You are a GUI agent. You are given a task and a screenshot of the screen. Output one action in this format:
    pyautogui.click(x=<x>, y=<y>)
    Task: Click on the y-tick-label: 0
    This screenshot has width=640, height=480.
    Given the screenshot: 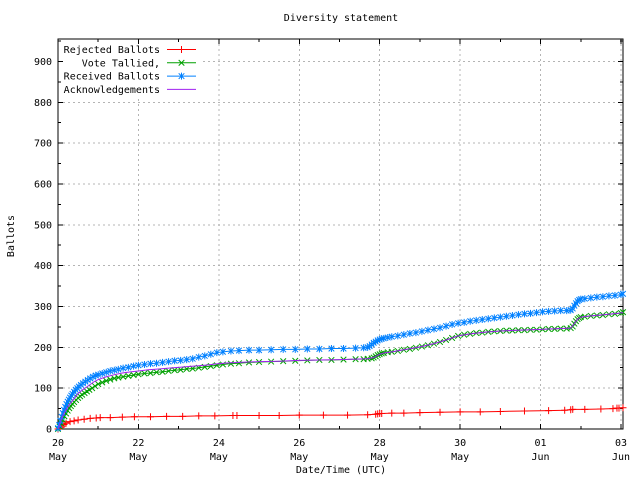 What is the action you would take?
    pyautogui.click(x=49, y=430)
    